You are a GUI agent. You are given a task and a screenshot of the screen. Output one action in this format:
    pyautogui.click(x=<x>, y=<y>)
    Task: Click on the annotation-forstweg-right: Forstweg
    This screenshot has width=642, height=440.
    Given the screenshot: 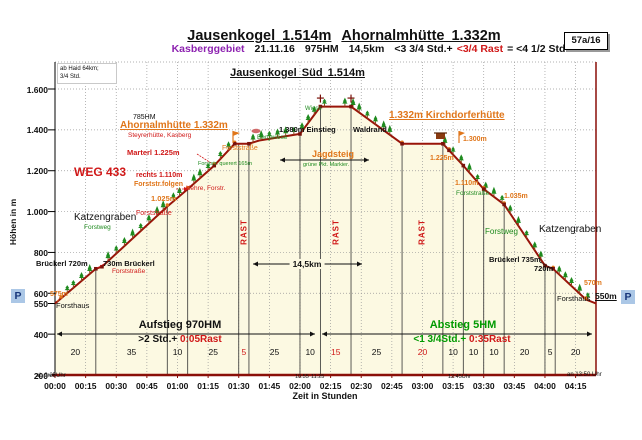 What is the action you would take?
    pyautogui.click(x=501, y=231)
    